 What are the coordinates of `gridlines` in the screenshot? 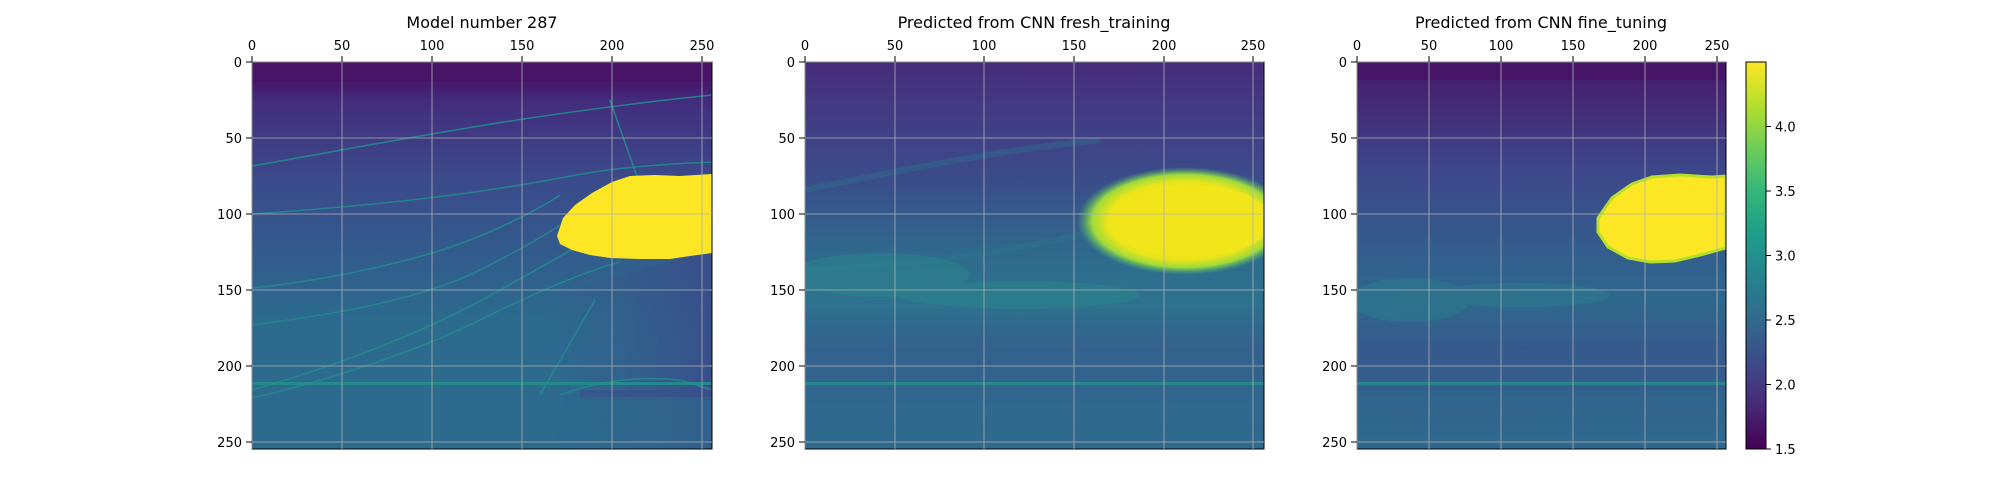 It's located at (1541, 255).